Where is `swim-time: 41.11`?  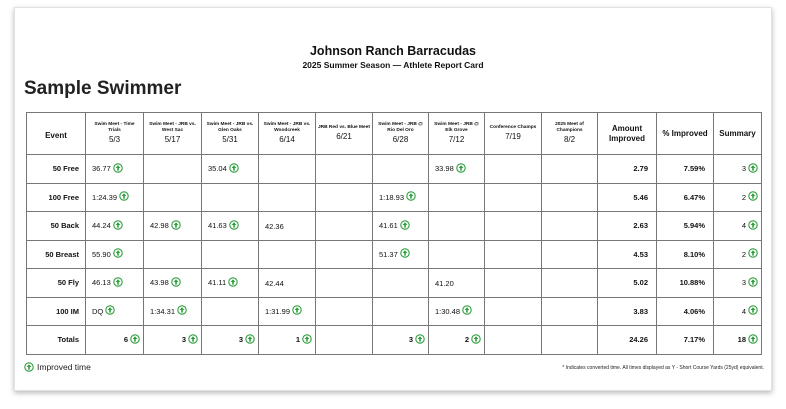 swim-time: 41.11 is located at coordinates (217, 283).